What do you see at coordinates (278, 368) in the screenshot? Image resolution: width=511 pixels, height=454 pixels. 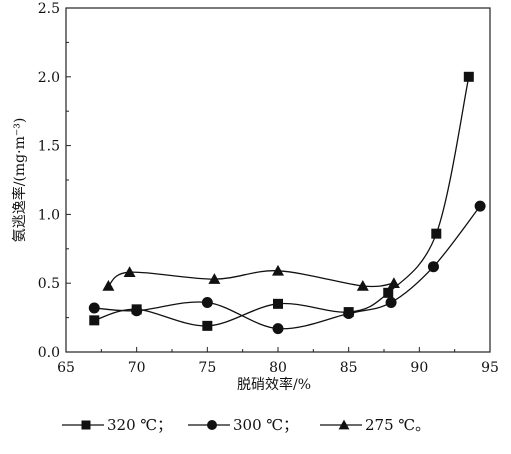 I see `x-tick-label: 80` at bounding box center [278, 368].